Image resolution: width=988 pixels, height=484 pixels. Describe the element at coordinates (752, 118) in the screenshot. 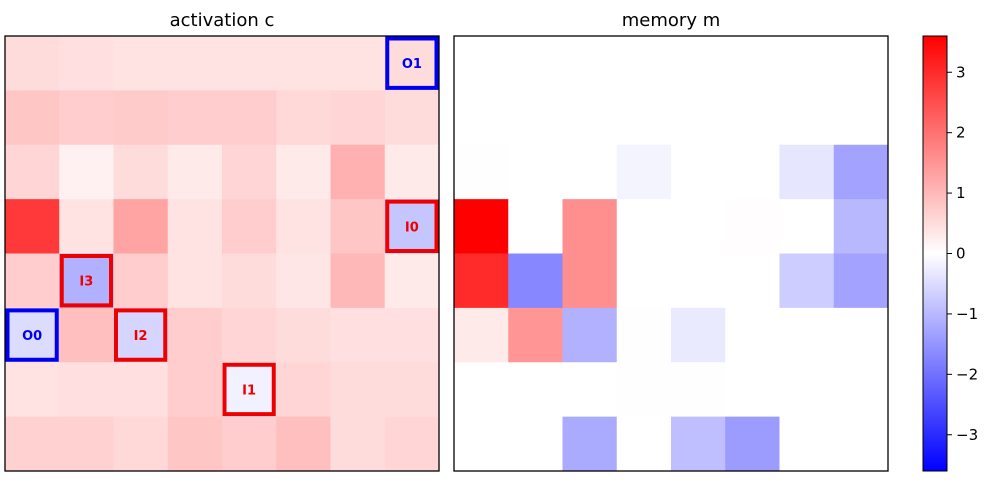

I see `memory-cell-r1-c5` at that location.